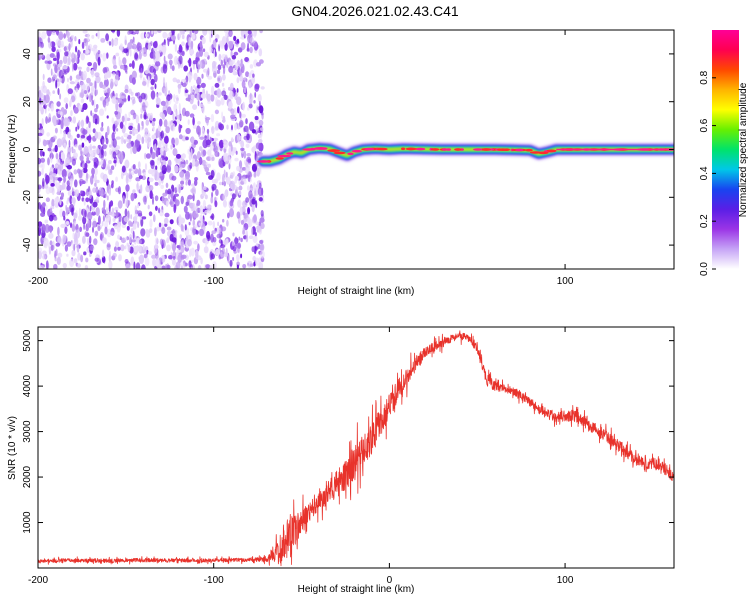  What do you see at coordinates (704, 221) in the screenshot?
I see `colorbar-tick-label: 0.2` at bounding box center [704, 221].